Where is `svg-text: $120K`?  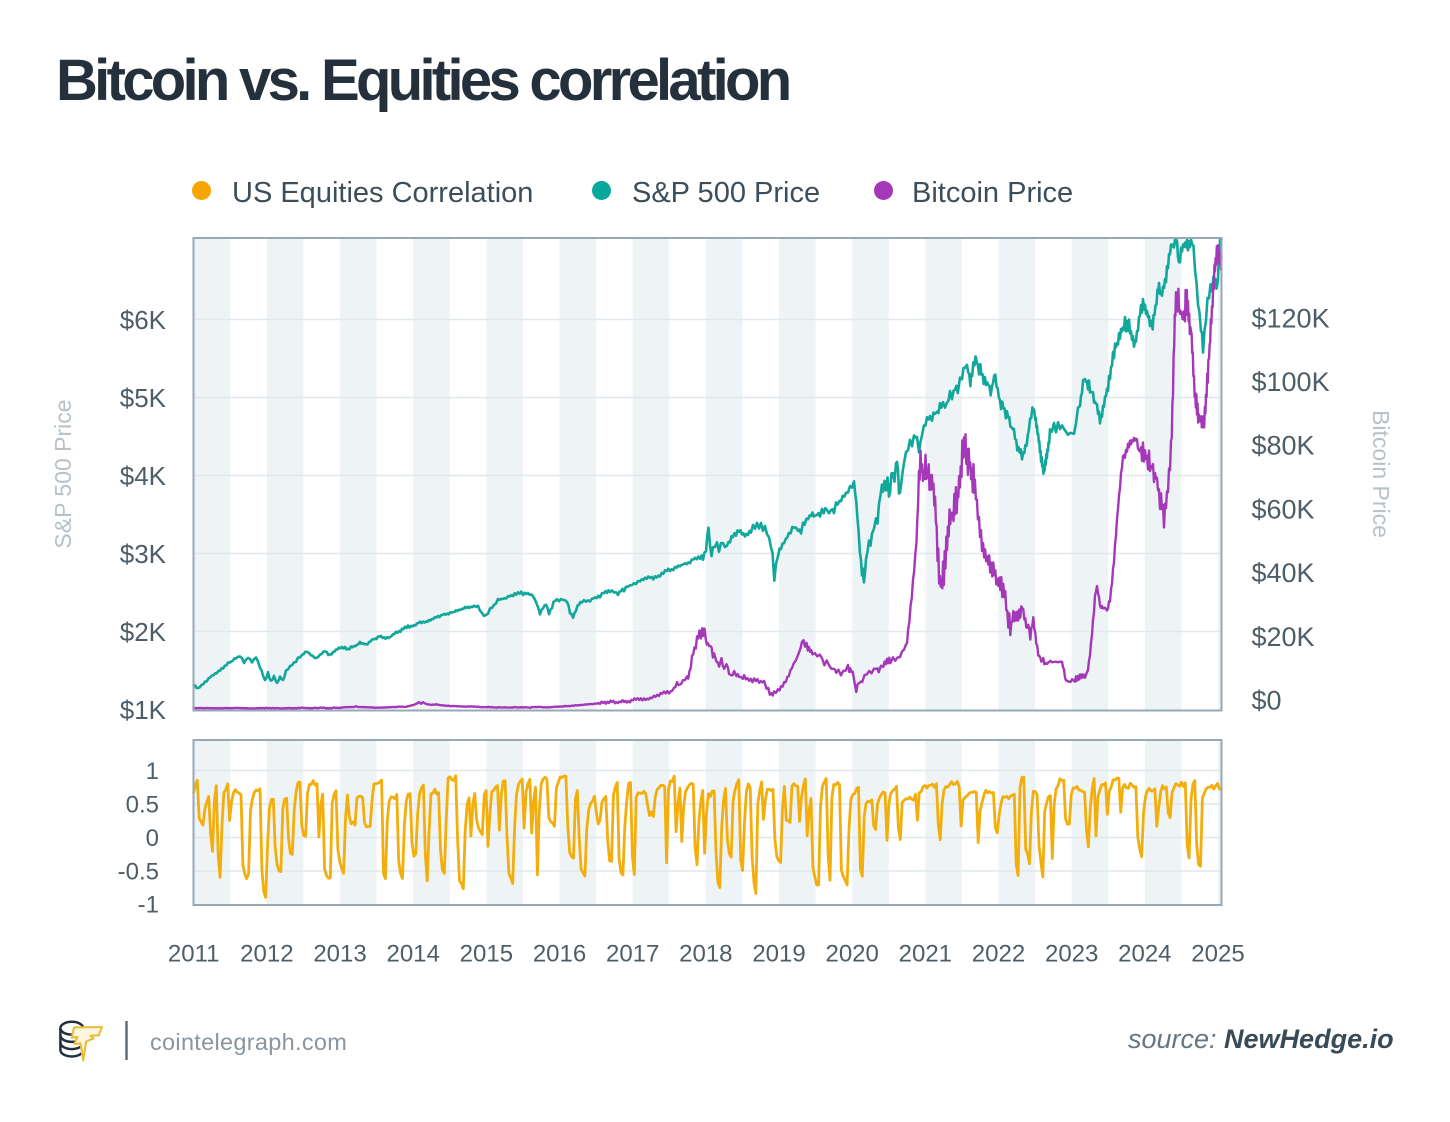
svg-text: $120K is located at coordinates (1291, 318).